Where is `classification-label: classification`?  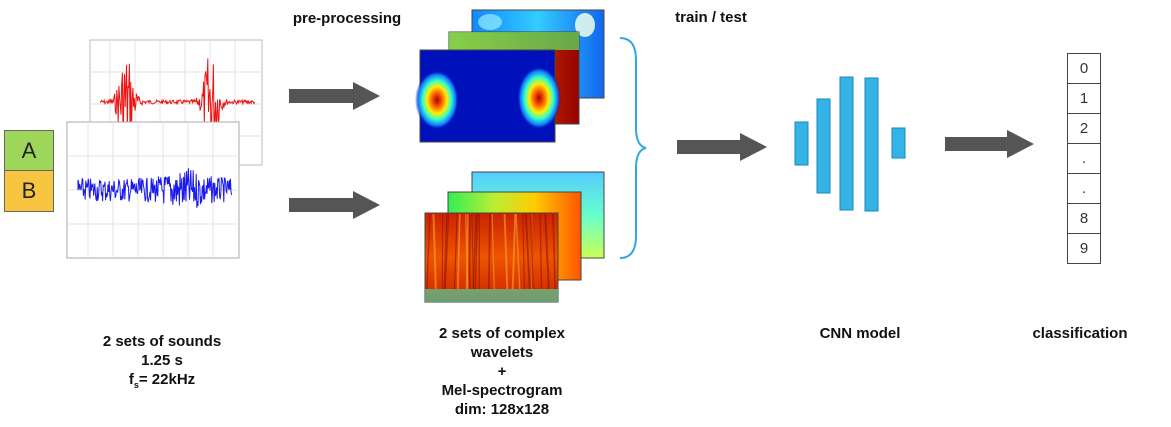
classification-label: classification is located at coordinates (1080, 333).